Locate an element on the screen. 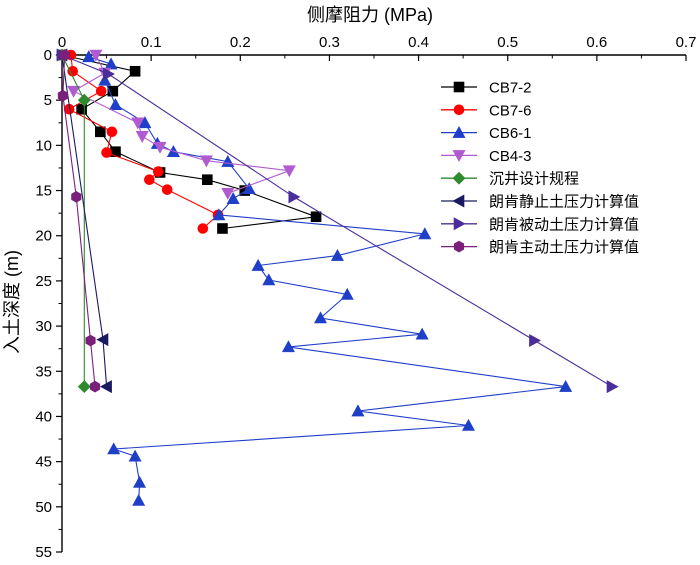 The height and width of the screenshot is (565, 700). legend-label: 沉井设计规程 is located at coordinates (534, 179).